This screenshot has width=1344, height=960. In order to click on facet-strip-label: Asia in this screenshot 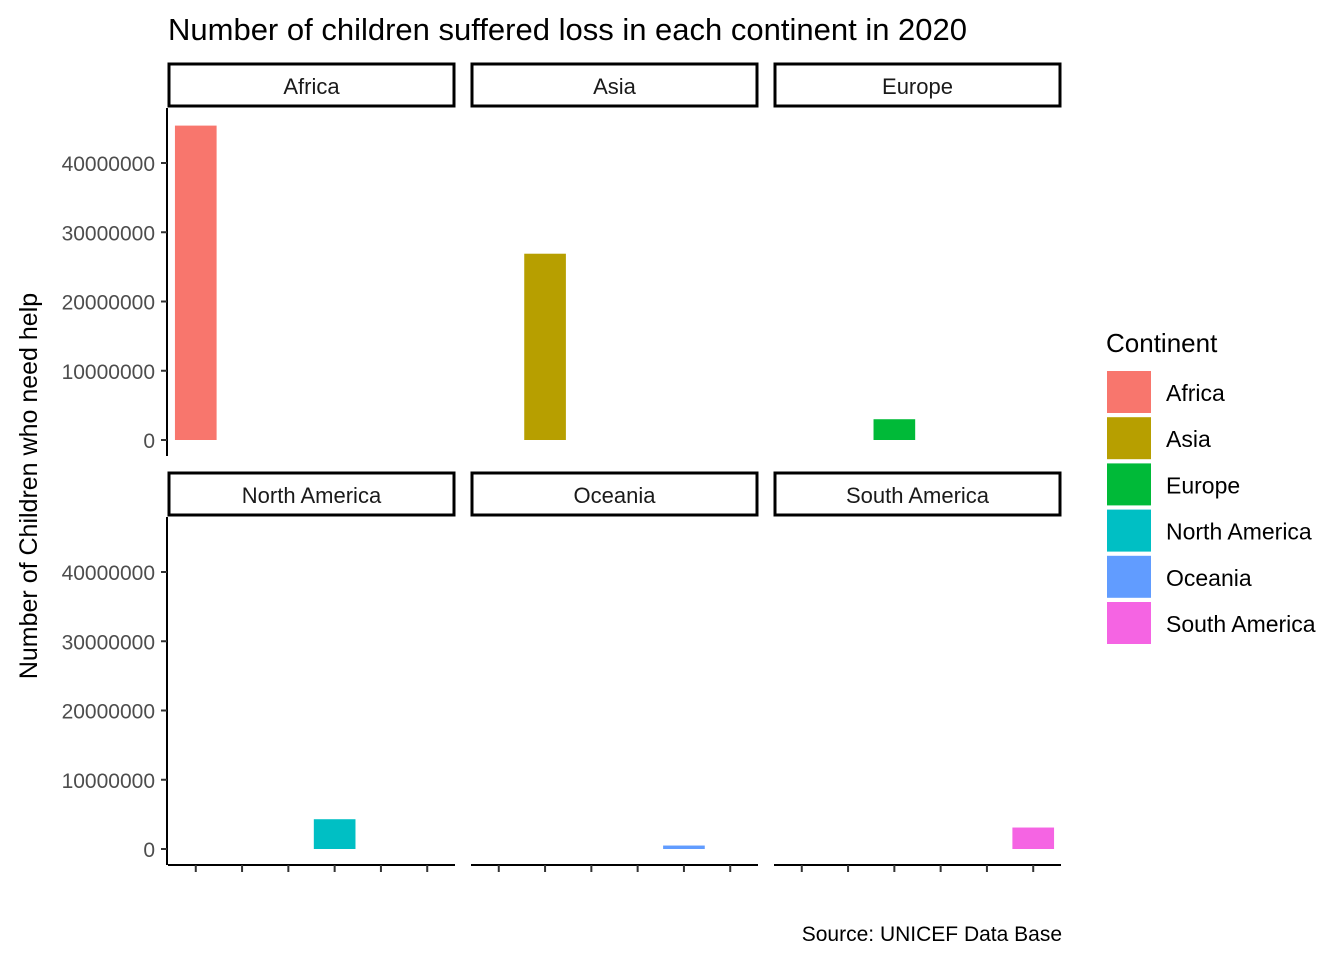, I will do `click(615, 86)`.